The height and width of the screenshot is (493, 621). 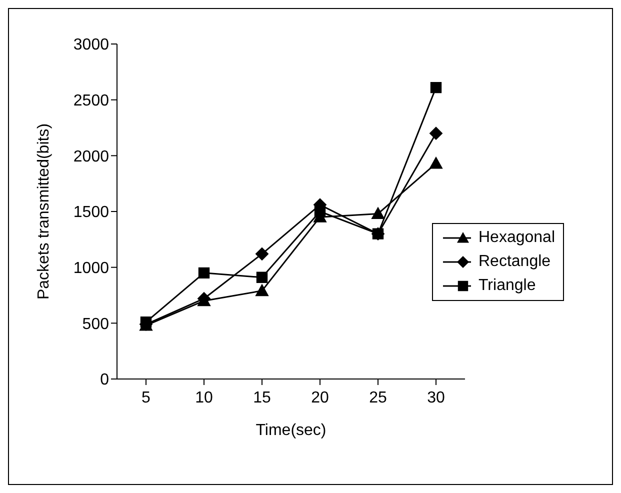 What do you see at coordinates (105, 380) in the screenshot?
I see `y-tick-label: 0` at bounding box center [105, 380].